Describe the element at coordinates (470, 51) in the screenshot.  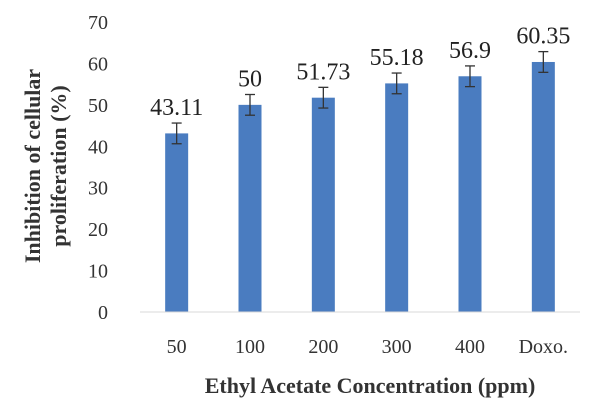
I see `data-label: 56.9` at that location.